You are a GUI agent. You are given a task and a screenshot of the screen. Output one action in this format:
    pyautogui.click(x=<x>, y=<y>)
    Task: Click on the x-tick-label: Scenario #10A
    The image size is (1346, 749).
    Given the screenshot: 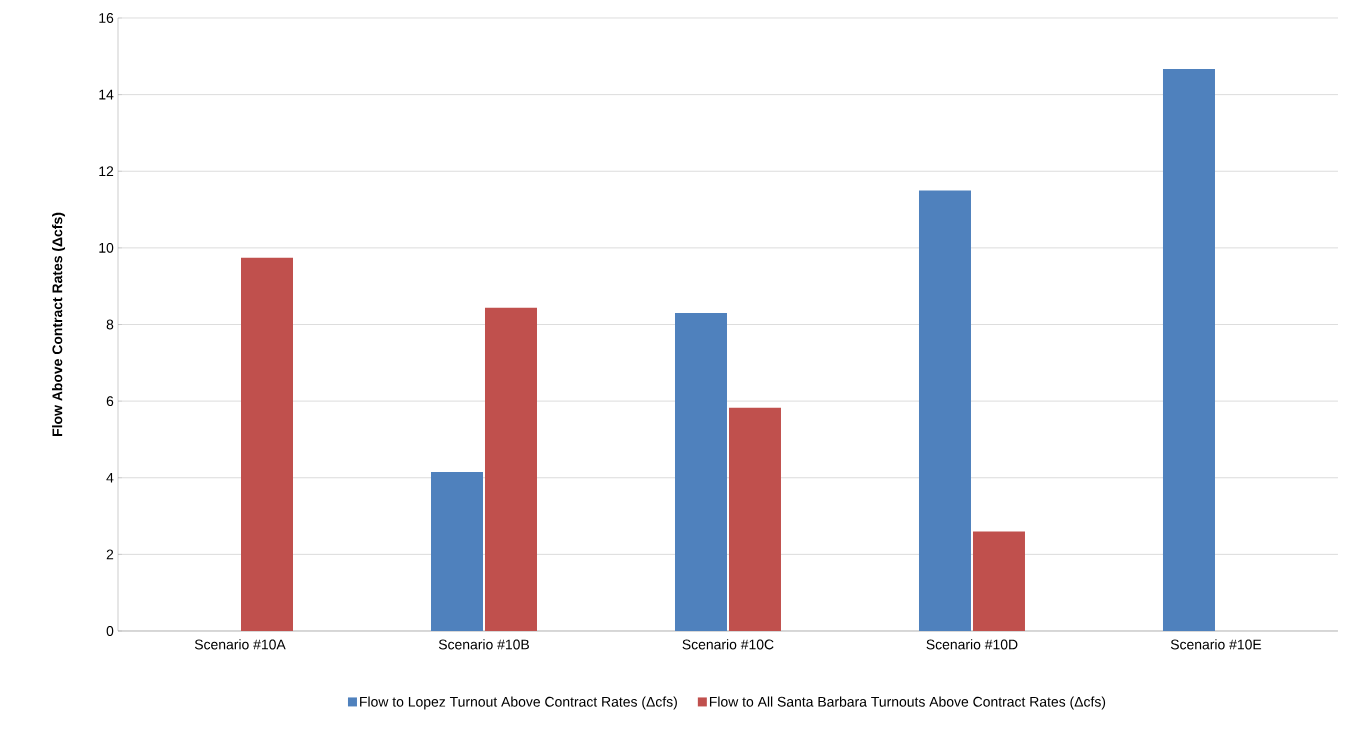 What is the action you would take?
    pyautogui.click(x=240, y=644)
    